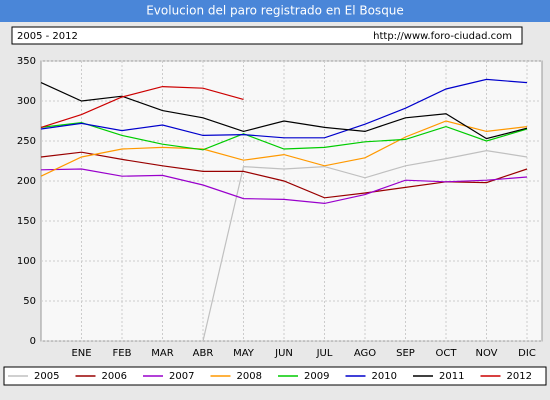 The height and width of the screenshot is (400, 550). I want to click on info-box, so click(267, 35).